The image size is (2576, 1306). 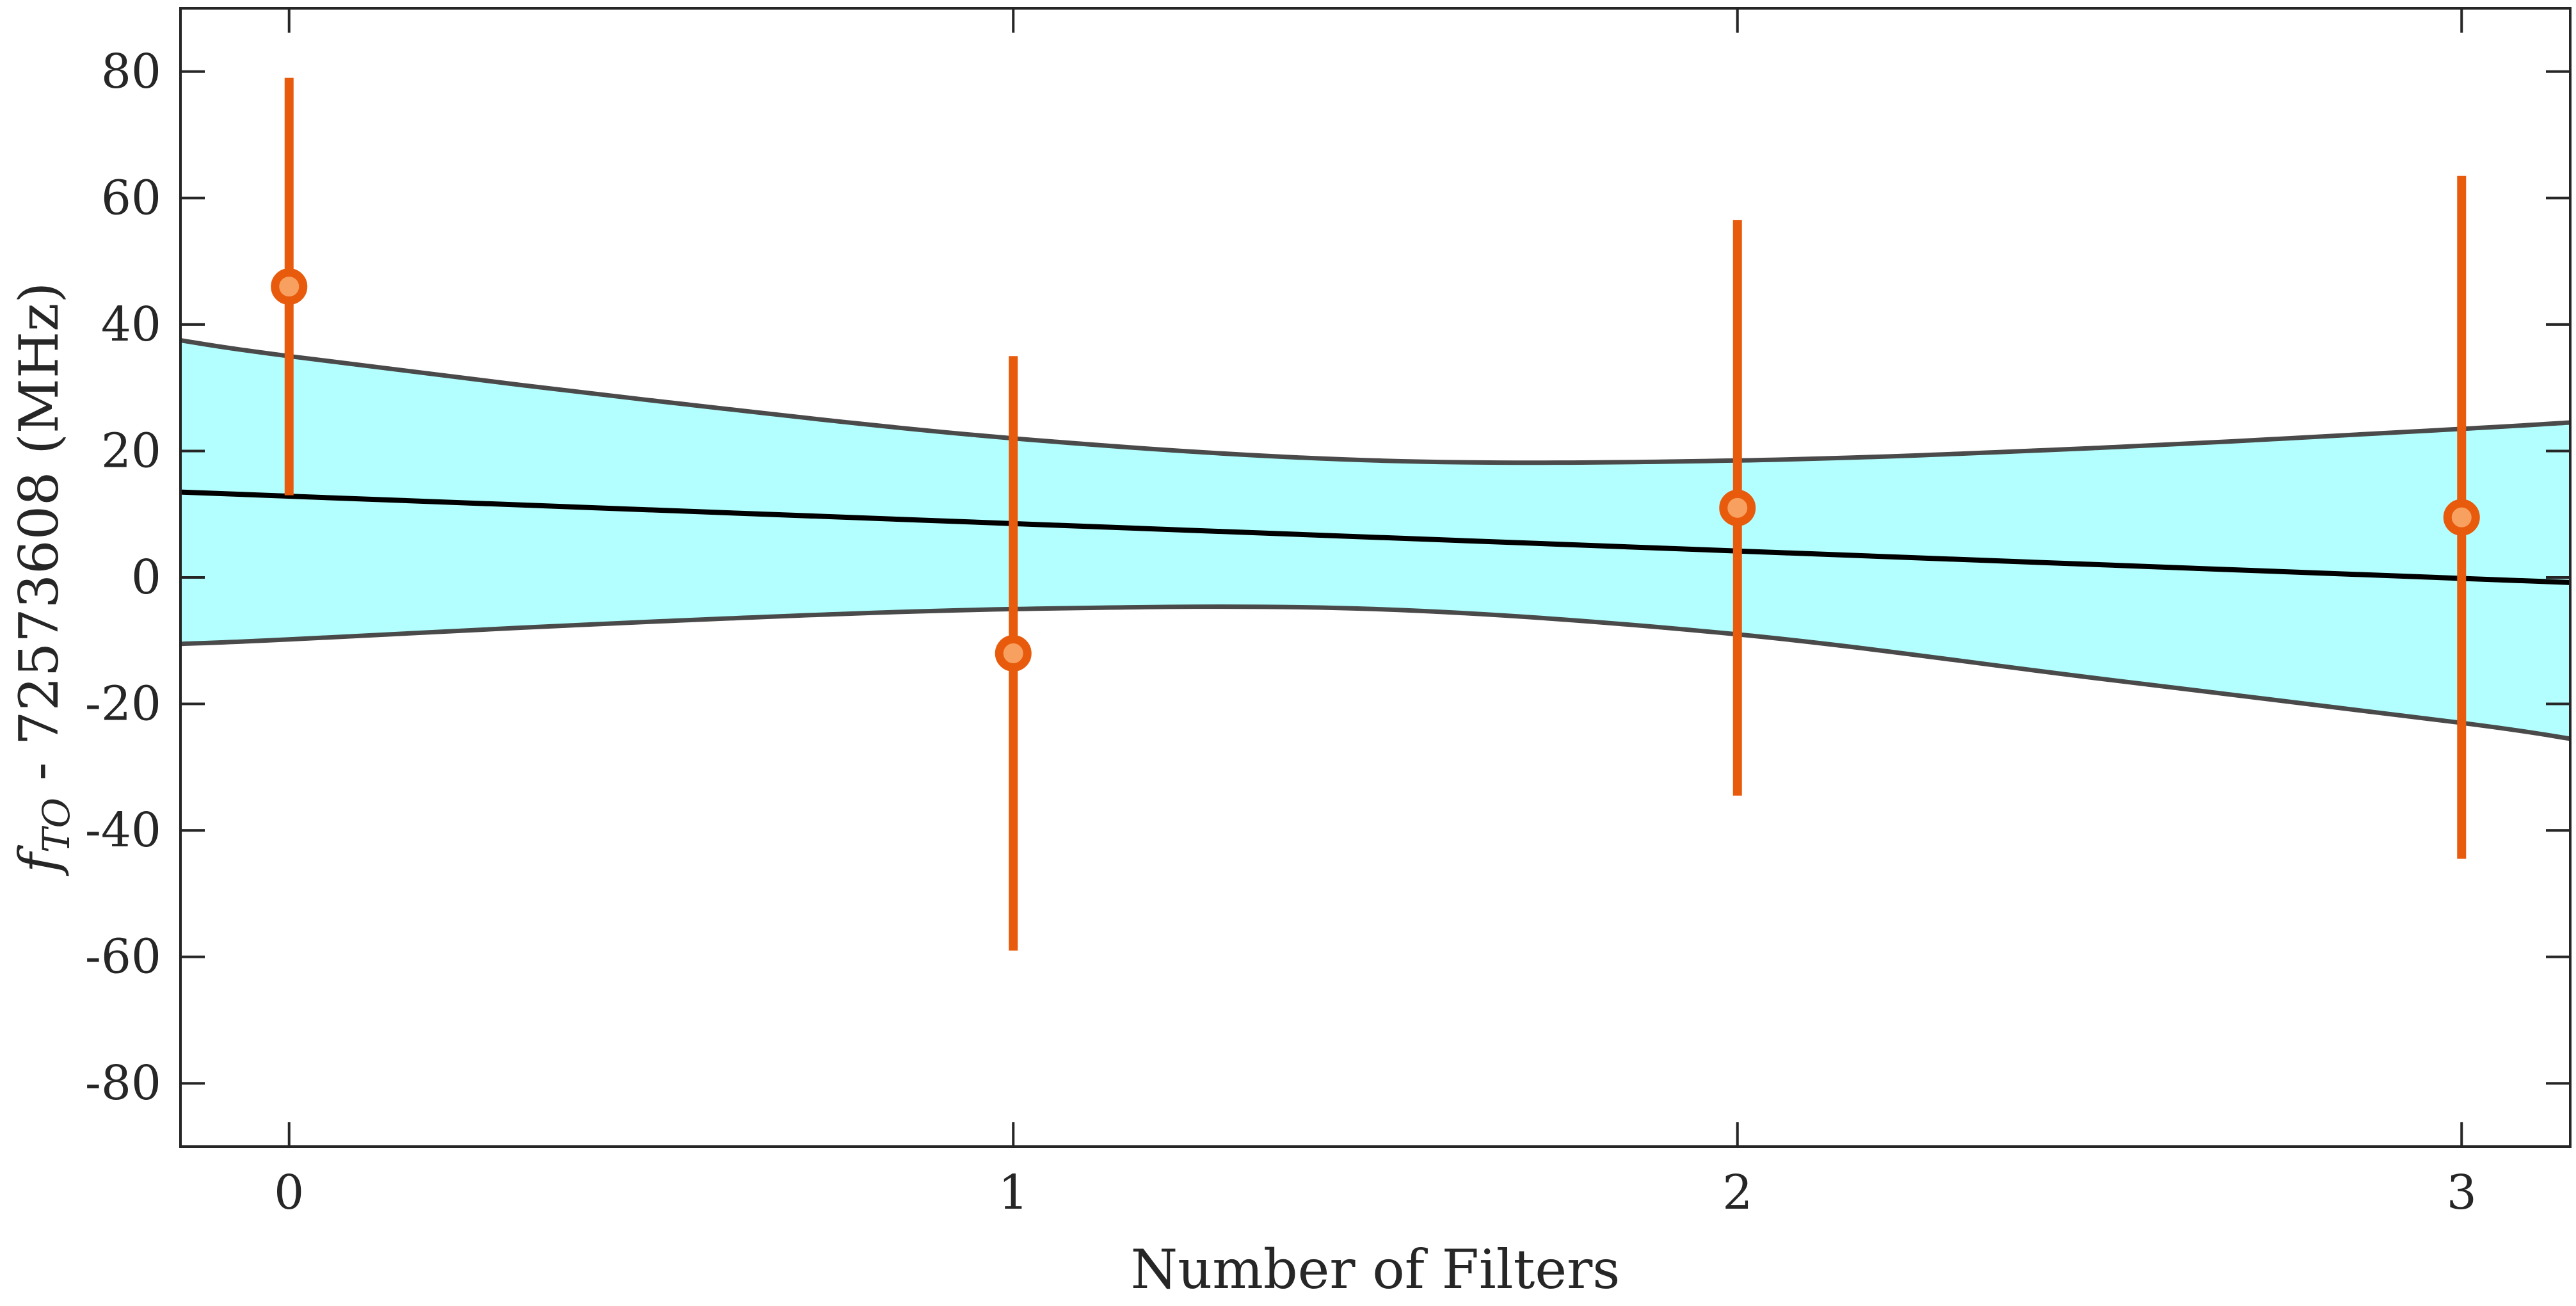 I want to click on y-tick-label: 60, so click(x=131, y=197).